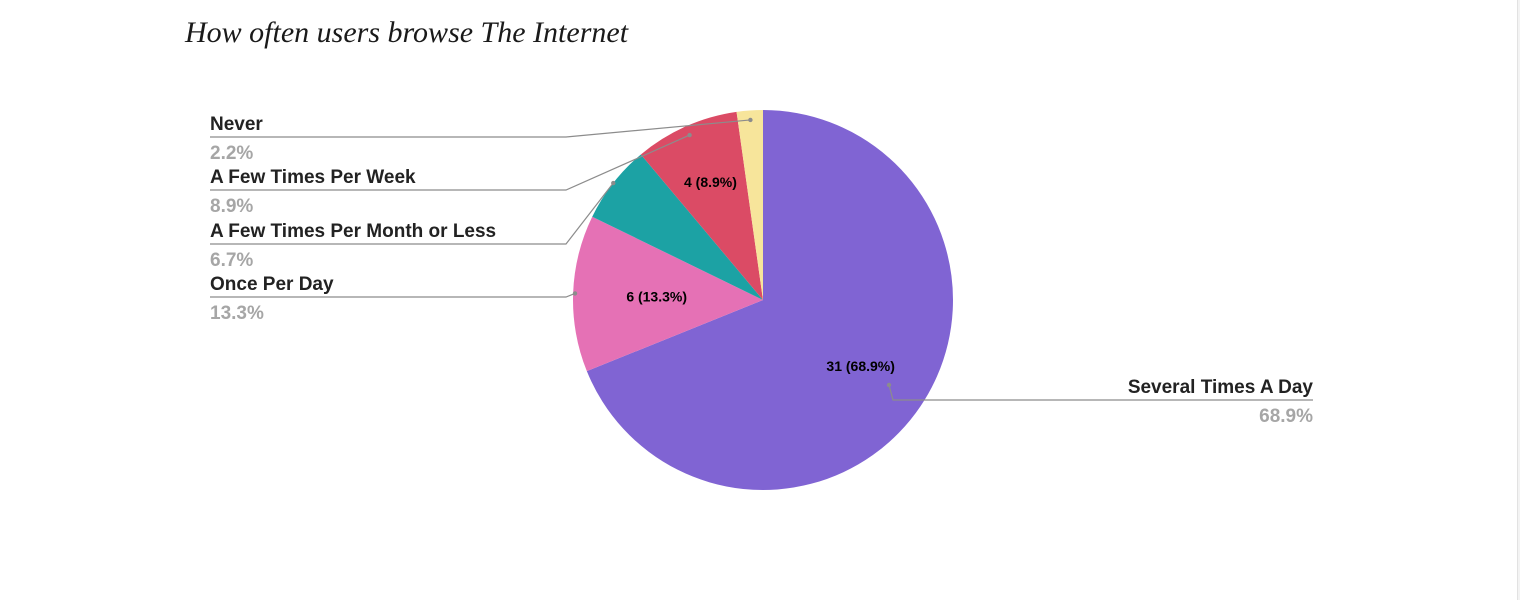  I want to click on pie-slice-a-few-times-per-week, so click(701, 206).